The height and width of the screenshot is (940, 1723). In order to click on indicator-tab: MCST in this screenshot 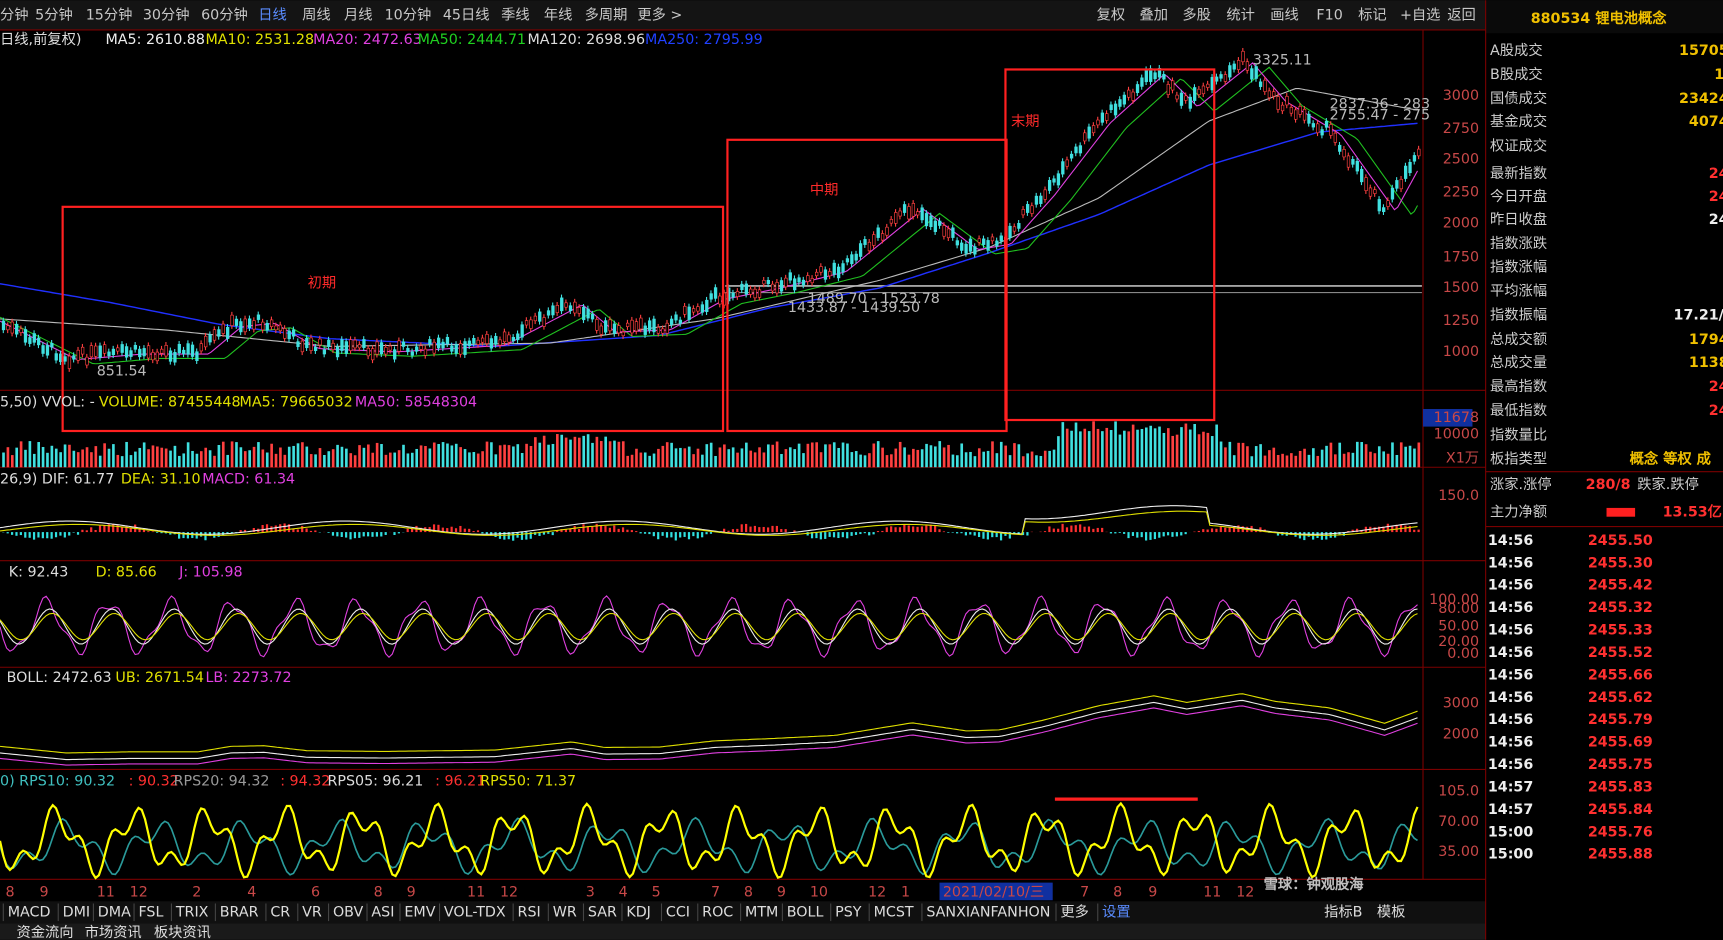, I will do `click(894, 912)`.